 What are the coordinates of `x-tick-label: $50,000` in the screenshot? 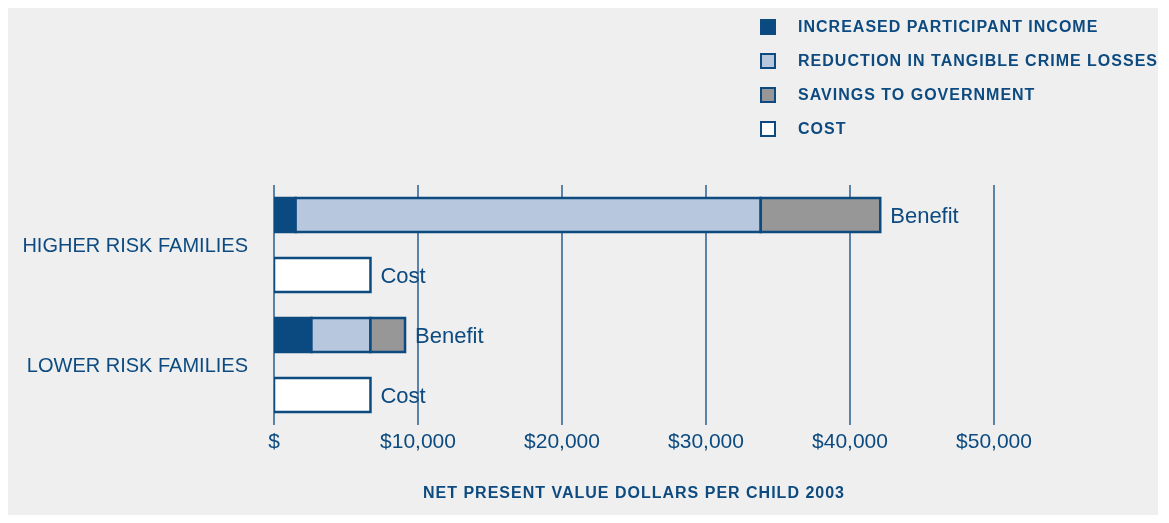 It's located at (994, 440).